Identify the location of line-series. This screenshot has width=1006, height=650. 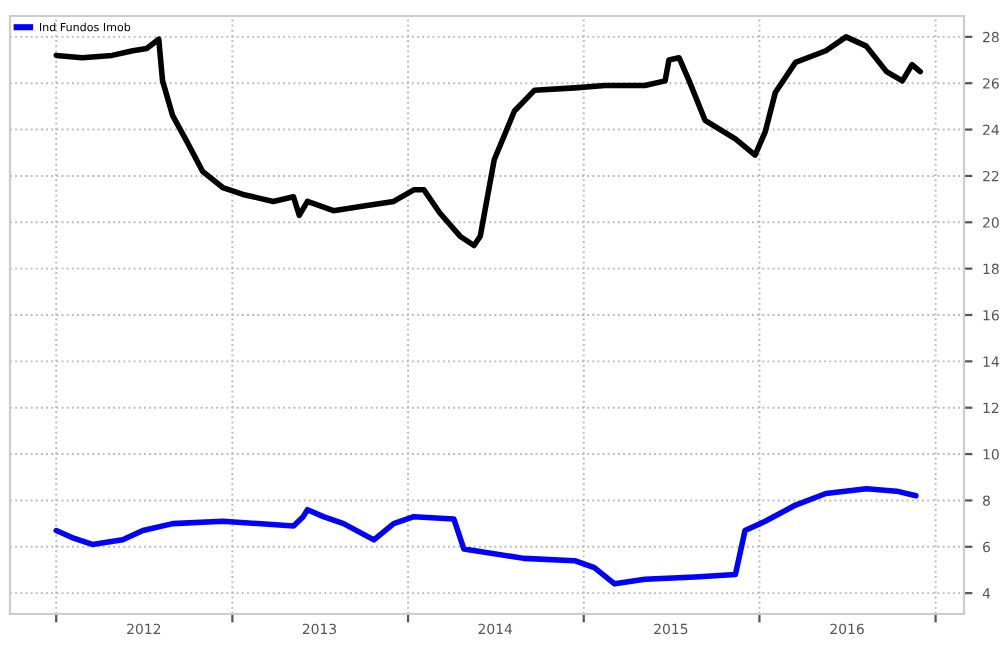
(486, 536).